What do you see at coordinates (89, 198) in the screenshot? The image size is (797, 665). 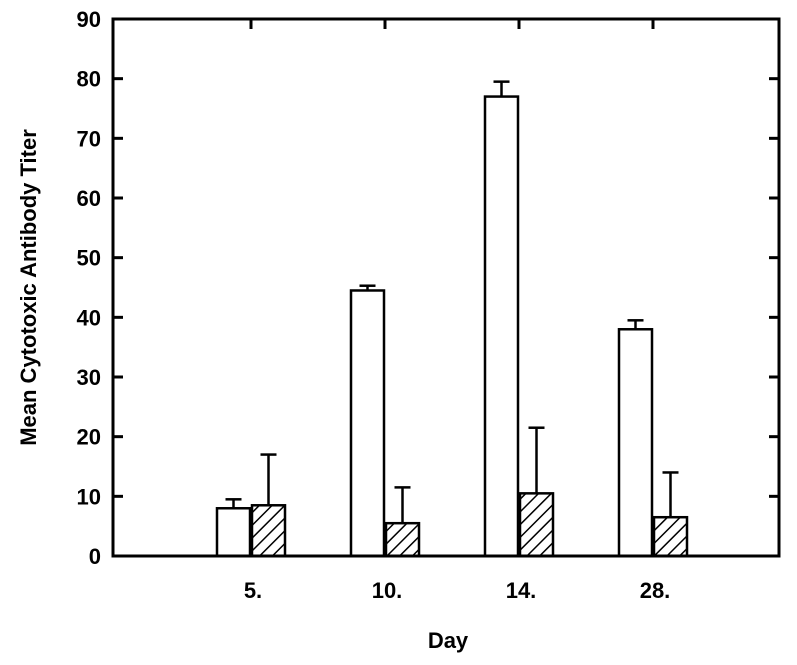 I see `y-tick-label-60: 60` at bounding box center [89, 198].